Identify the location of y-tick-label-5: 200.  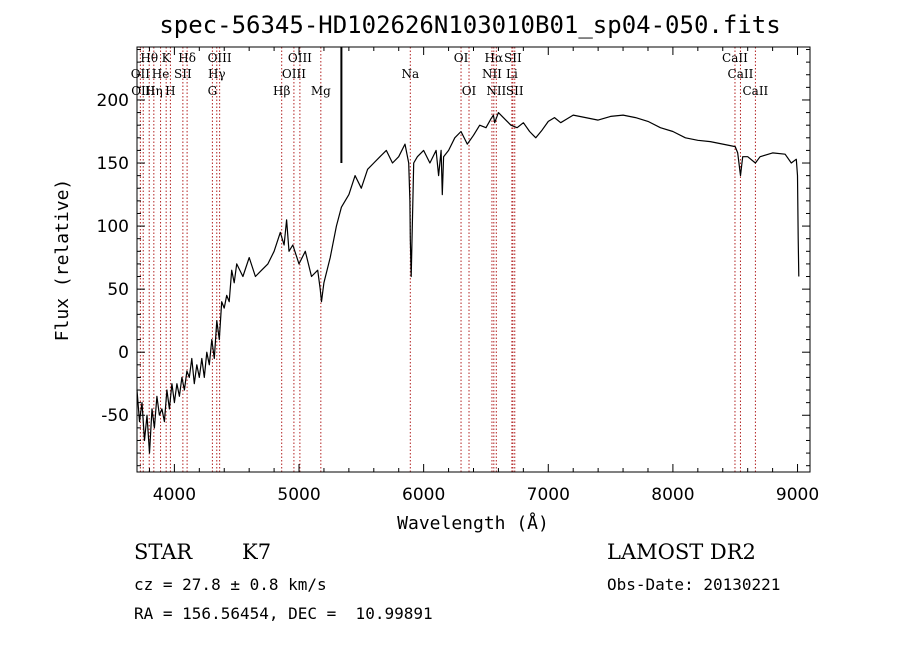
(113, 101).